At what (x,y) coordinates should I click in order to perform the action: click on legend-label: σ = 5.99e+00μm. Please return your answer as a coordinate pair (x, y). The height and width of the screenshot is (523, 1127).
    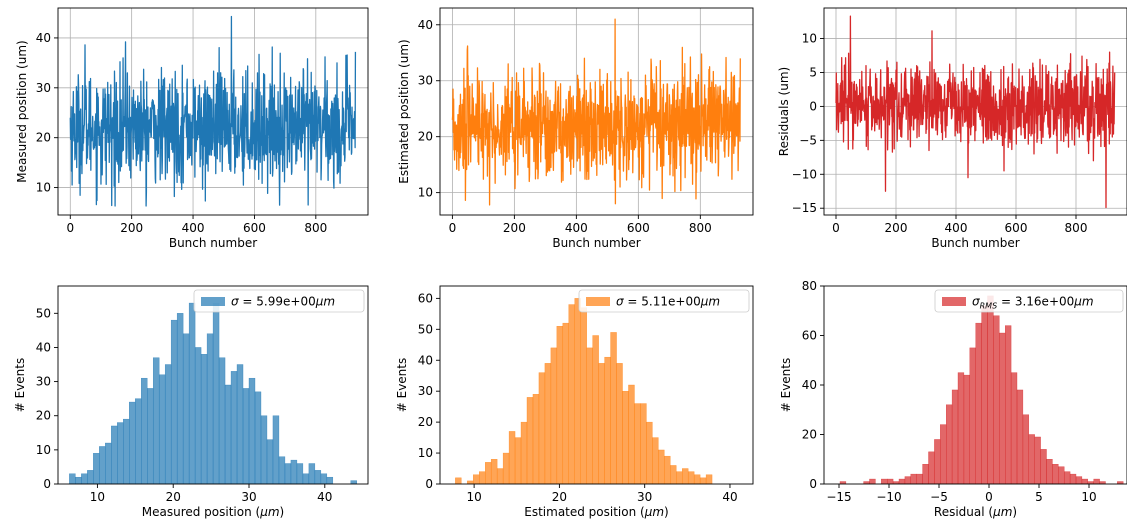
    Looking at the image, I should click on (283, 302).